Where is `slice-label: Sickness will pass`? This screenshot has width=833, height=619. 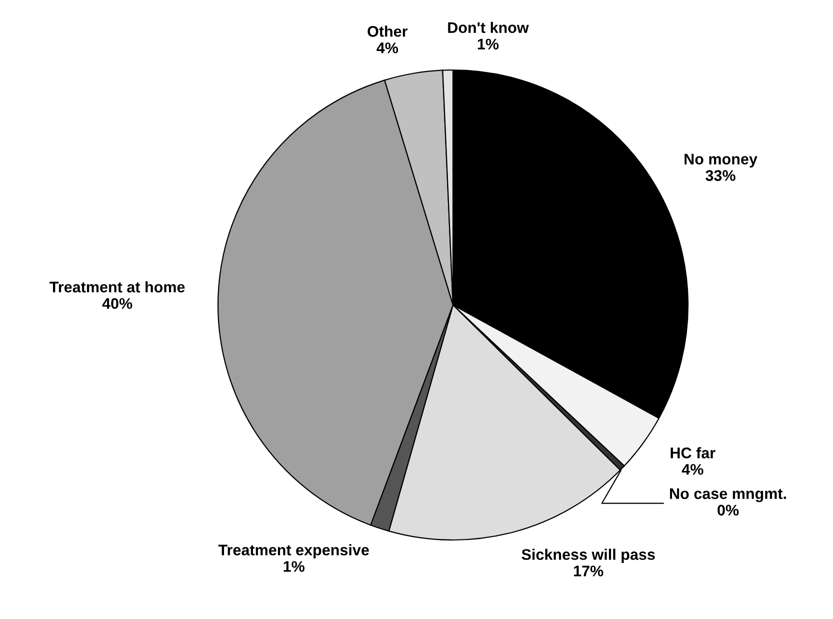
slice-label: Sickness will pass is located at coordinates (588, 555).